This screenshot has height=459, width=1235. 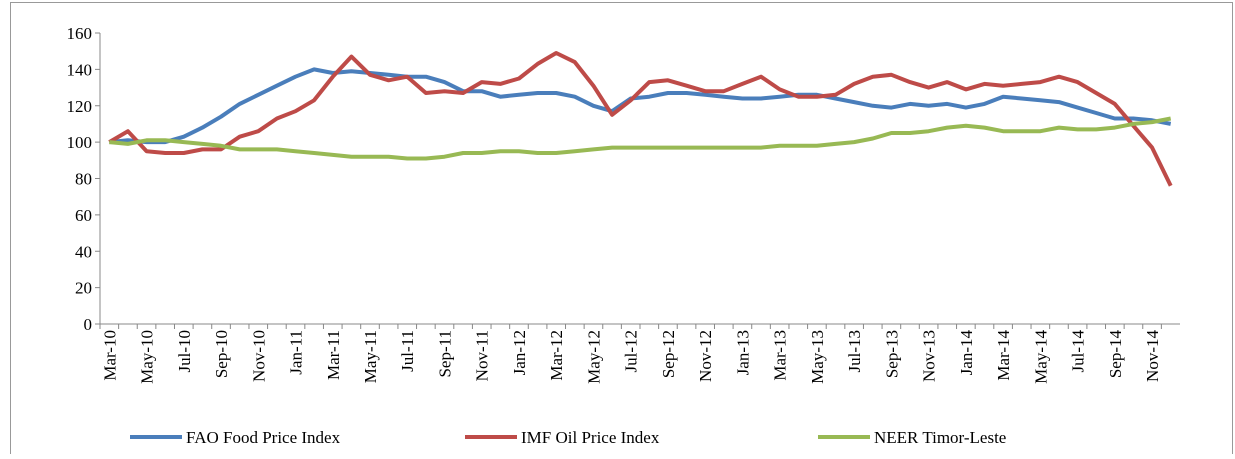 I want to click on x-tick-label: Nov-14, so click(x=1152, y=356).